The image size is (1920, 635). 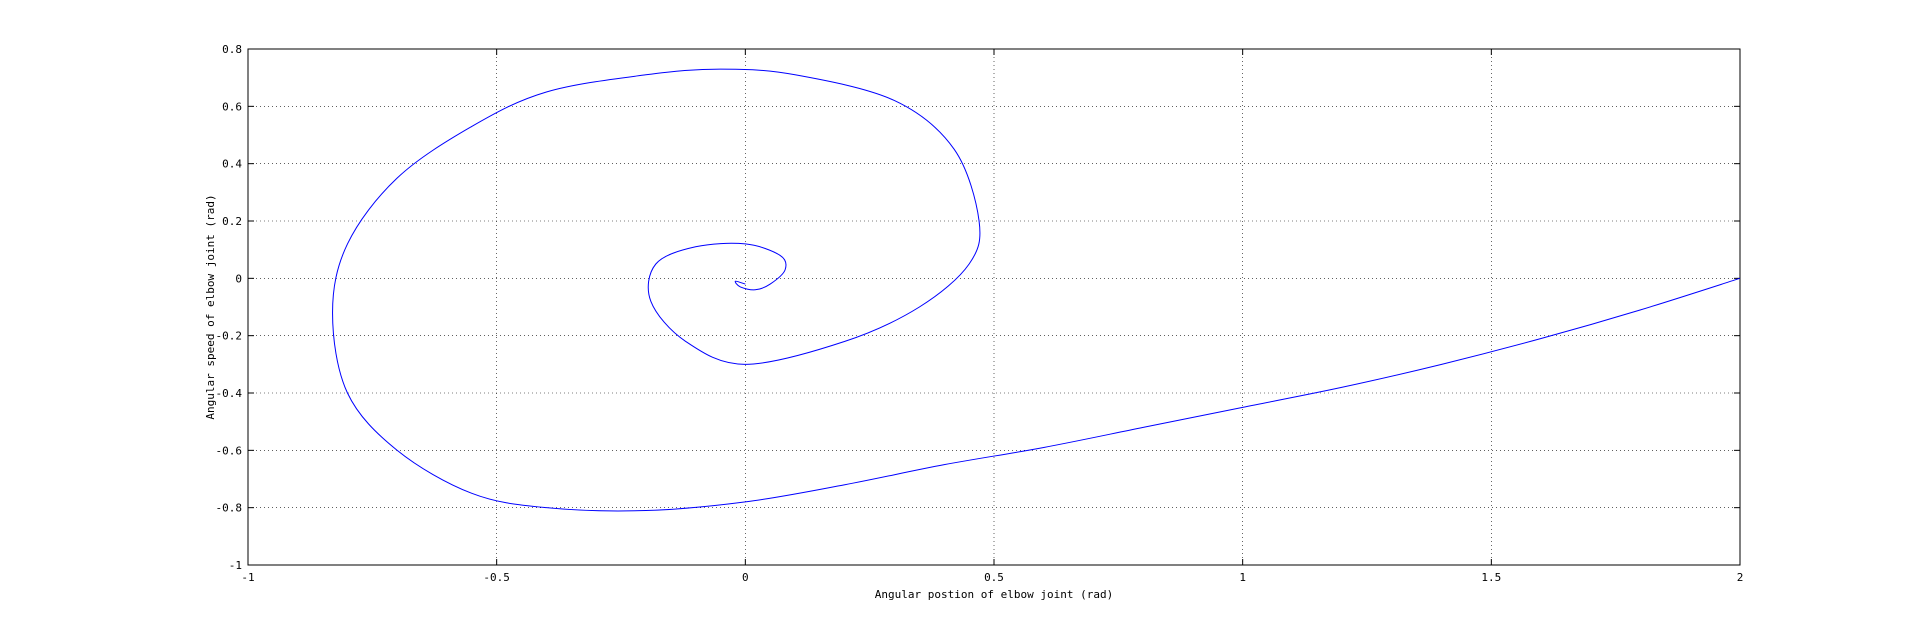 I want to click on x-tick-label: 0.5, so click(x=994, y=577).